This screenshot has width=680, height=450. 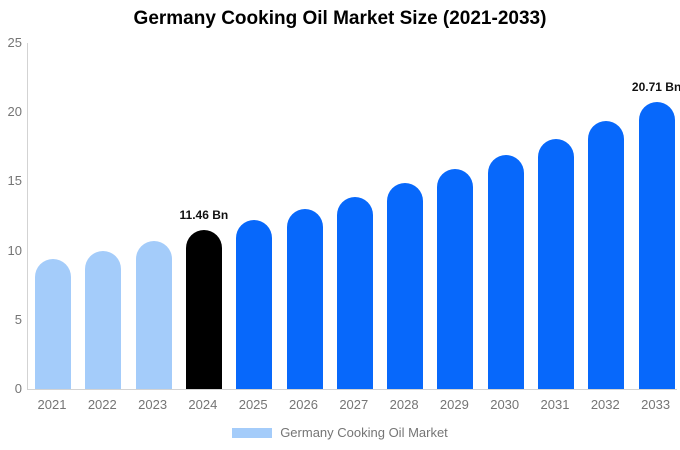 What do you see at coordinates (405, 285) in the screenshot?
I see `bar-2028` at bounding box center [405, 285].